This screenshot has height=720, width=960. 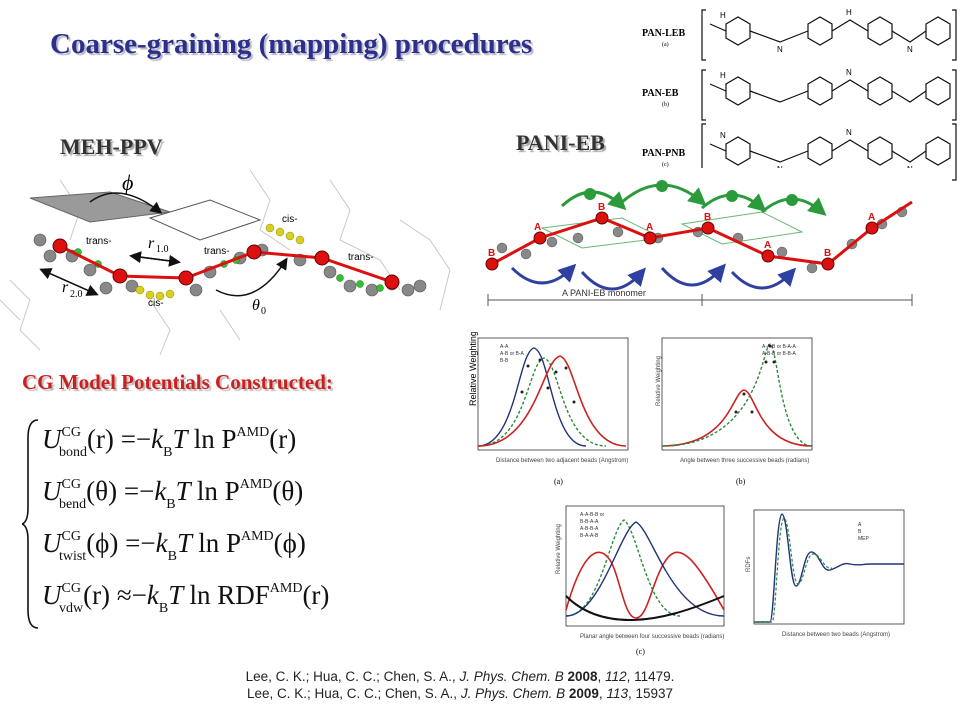 I want to click on chem-tag: (c), so click(x=665, y=164).